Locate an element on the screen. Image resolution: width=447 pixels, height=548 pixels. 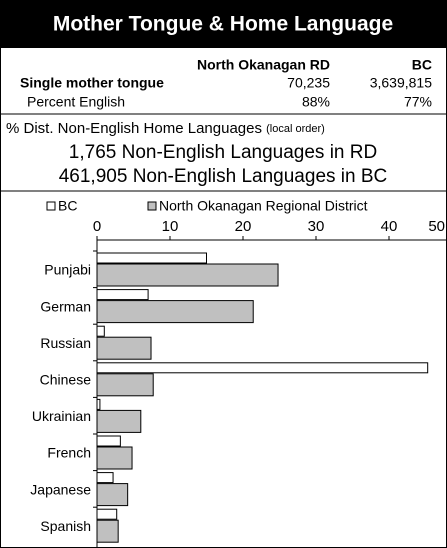
x-tick-label: 50 is located at coordinates (436, 226).